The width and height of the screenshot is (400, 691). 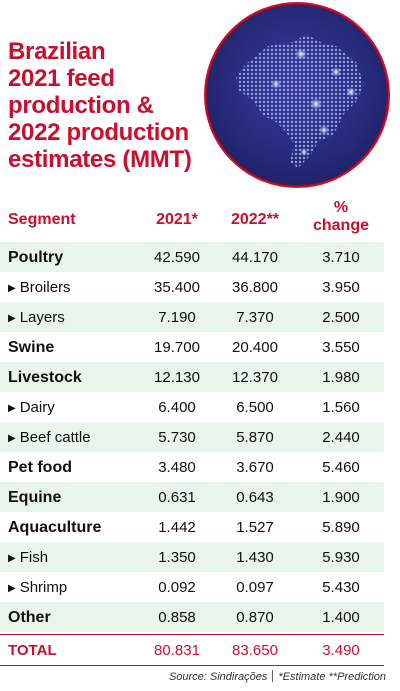 I want to click on value-2022: 6.500, so click(x=255, y=407).